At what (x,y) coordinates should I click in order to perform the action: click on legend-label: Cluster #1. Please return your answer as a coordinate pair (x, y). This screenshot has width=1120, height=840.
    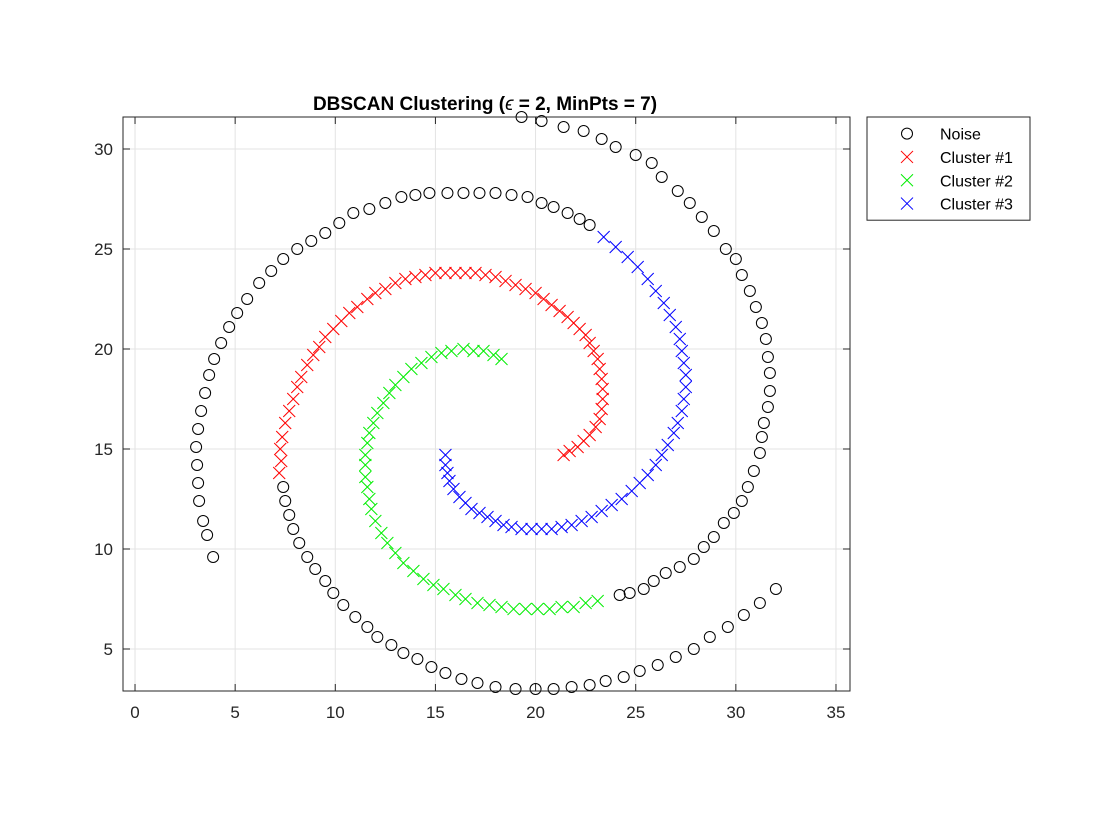
    Looking at the image, I should click on (976, 158).